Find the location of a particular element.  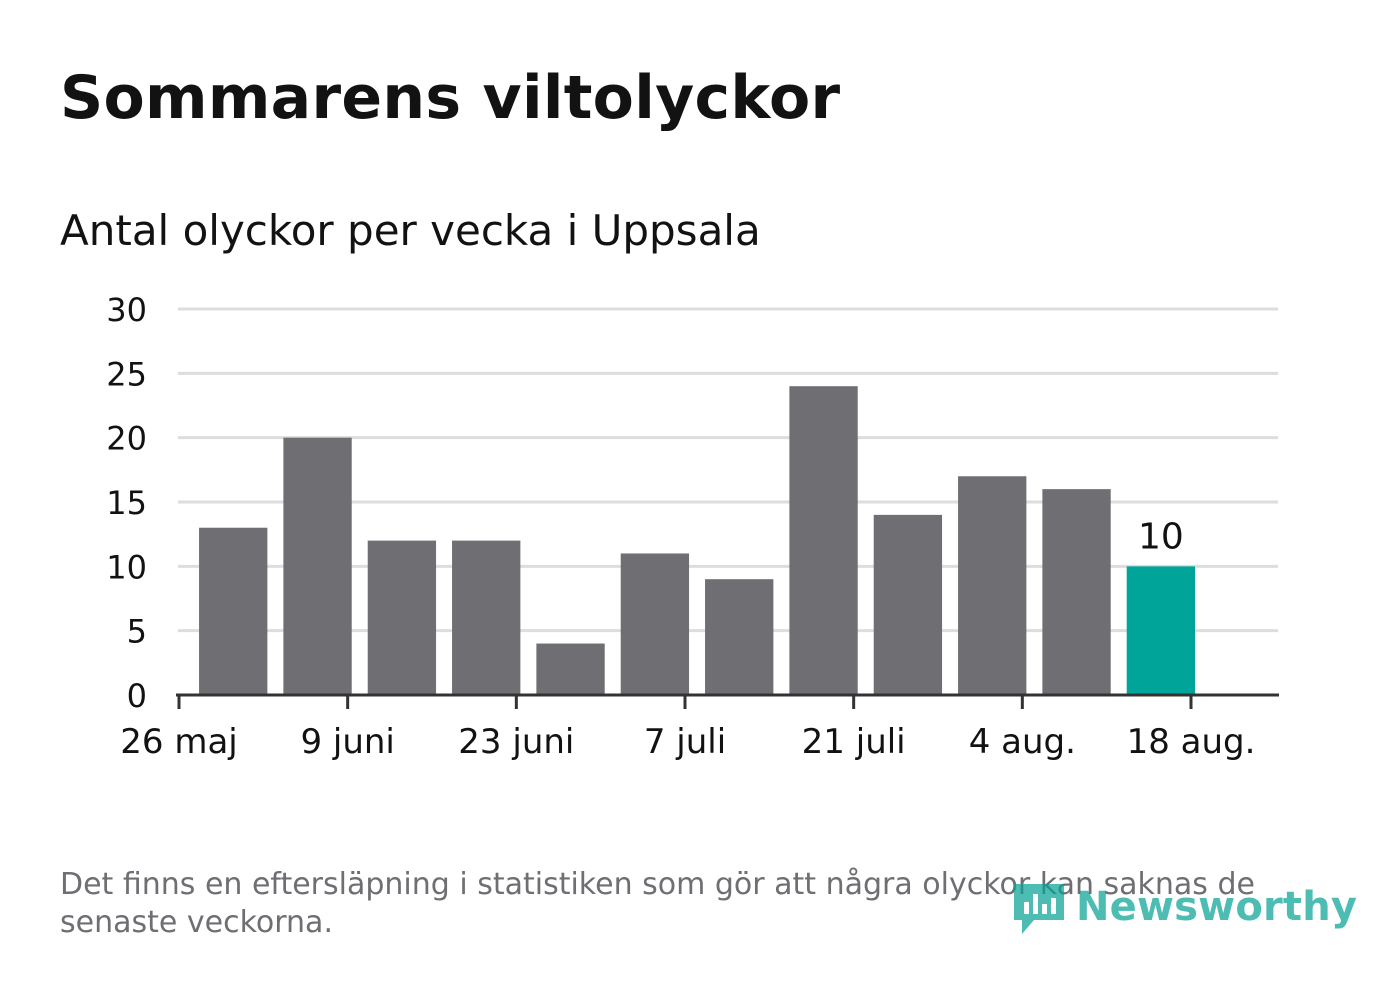

x-tick-label: 9 juni is located at coordinates (347, 742).